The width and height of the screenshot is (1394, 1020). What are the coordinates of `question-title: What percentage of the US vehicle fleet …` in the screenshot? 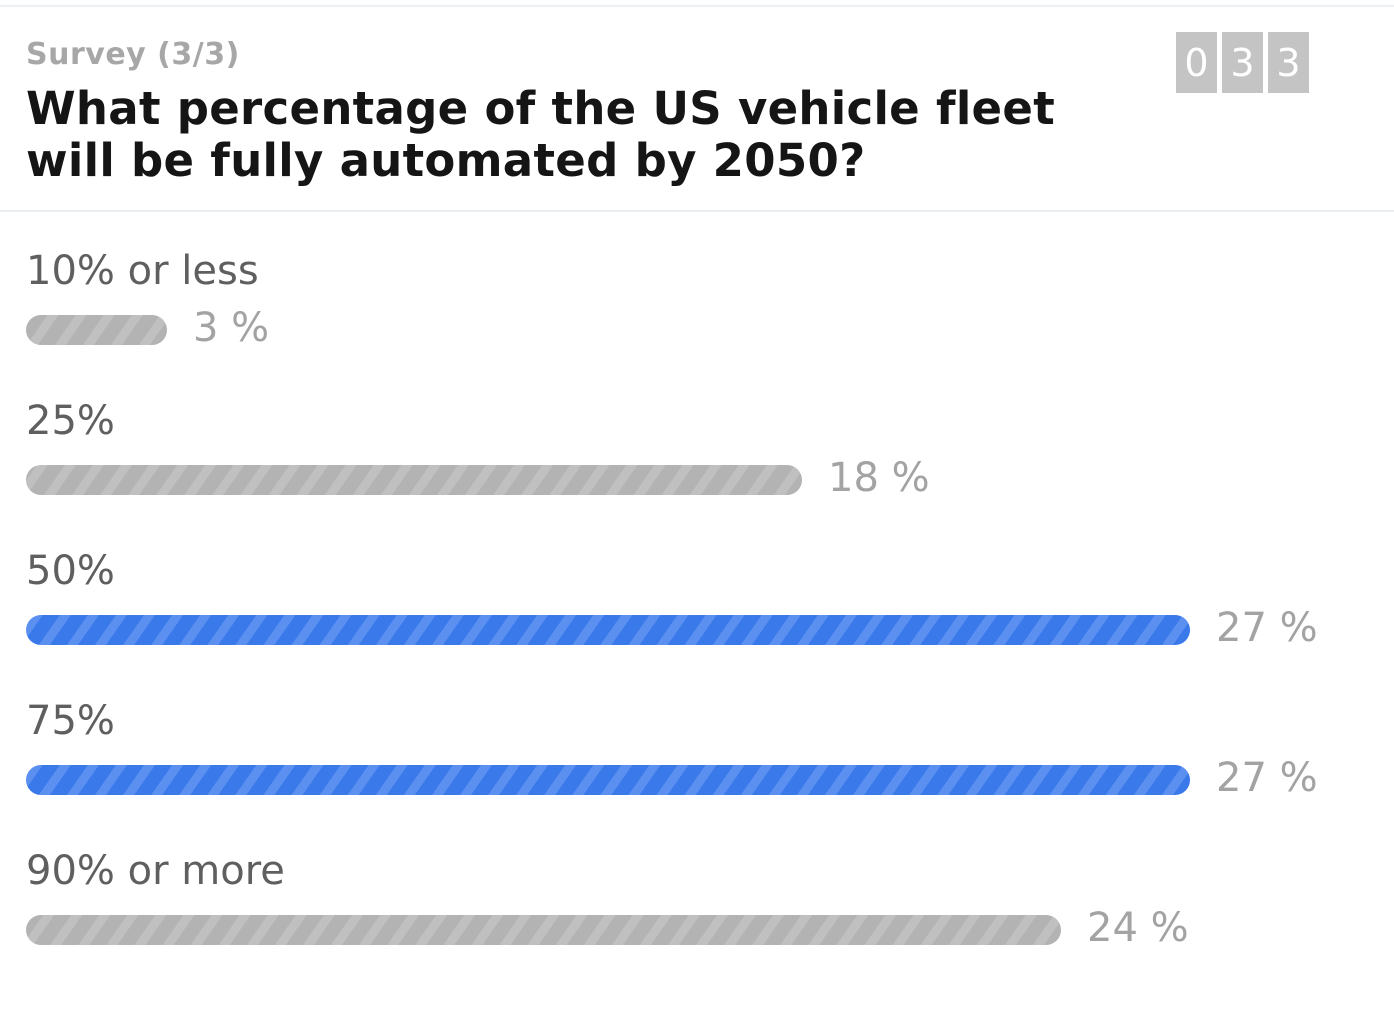 It's located at (541, 134).